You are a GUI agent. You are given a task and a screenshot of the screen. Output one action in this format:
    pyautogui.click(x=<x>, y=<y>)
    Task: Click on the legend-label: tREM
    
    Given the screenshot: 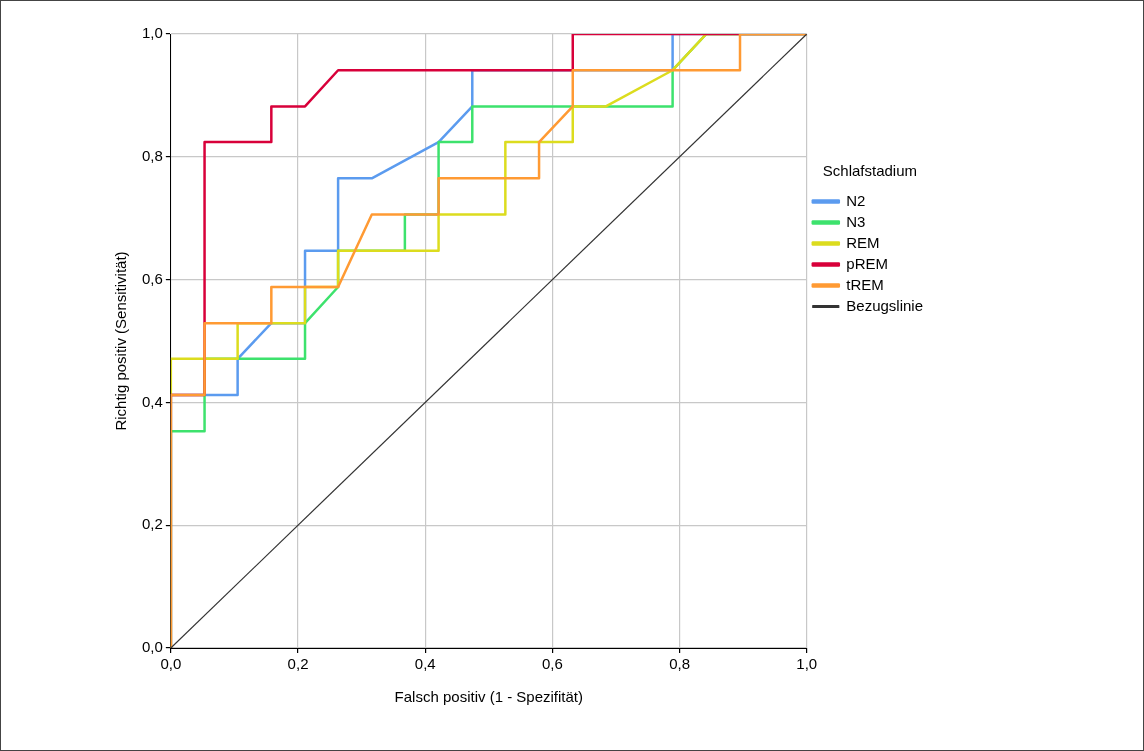 What is the action you would take?
    pyautogui.click(x=865, y=284)
    